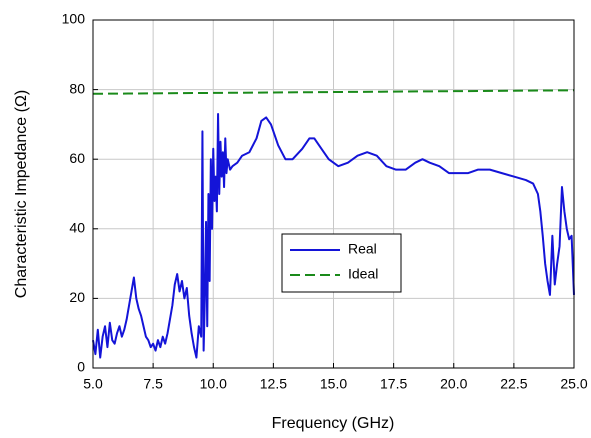 The height and width of the screenshot is (438, 591). Describe the element at coordinates (77, 88) in the screenshot. I see `y-tick-label: 80` at that location.